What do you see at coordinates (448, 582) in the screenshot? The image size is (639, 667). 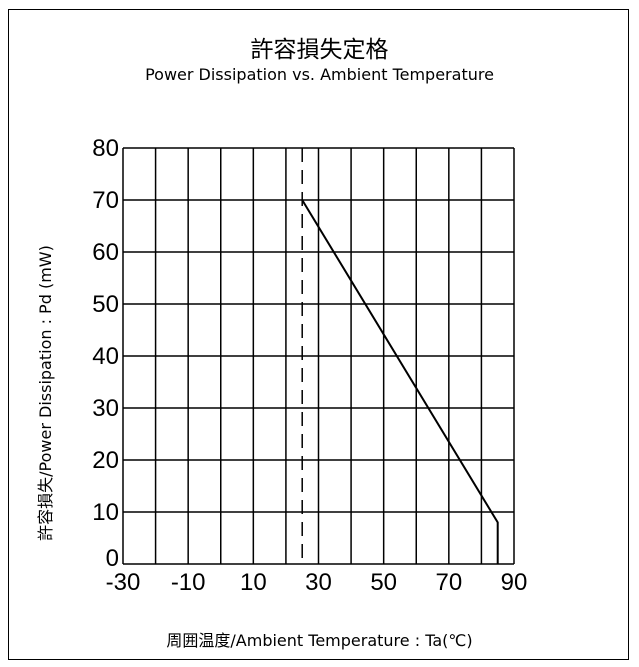 I see `x-tick-label: 70` at bounding box center [448, 582].